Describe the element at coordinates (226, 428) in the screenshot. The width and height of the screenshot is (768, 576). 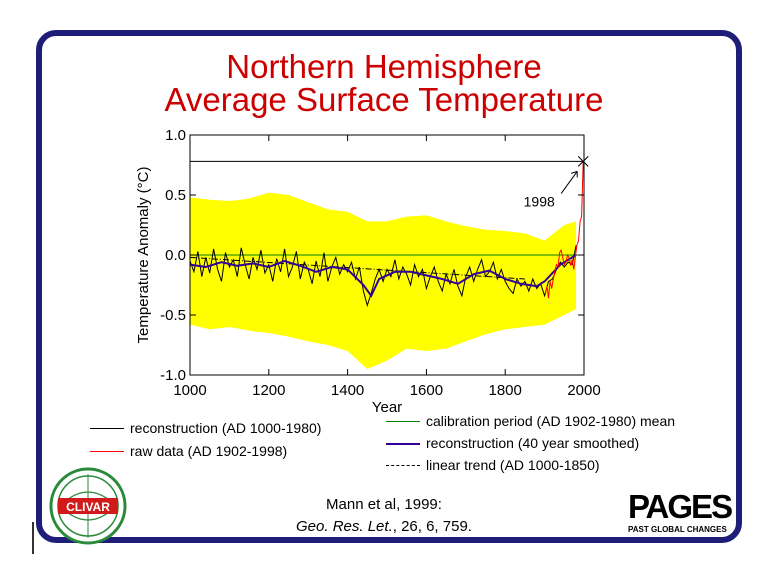
I see `legend-label: reconstruction (AD 1000-1980)` at that location.